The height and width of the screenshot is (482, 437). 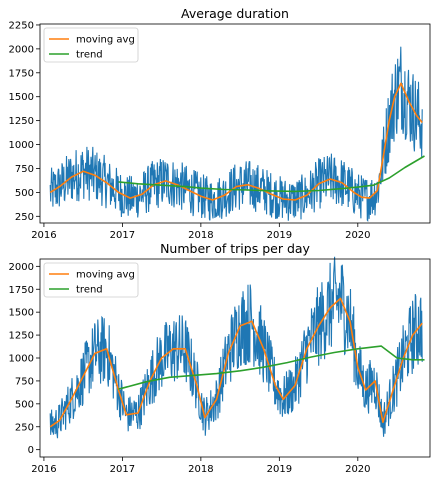 What do you see at coordinates (21, 25) in the screenshot?
I see `y-tick-label: 2250` at bounding box center [21, 25].